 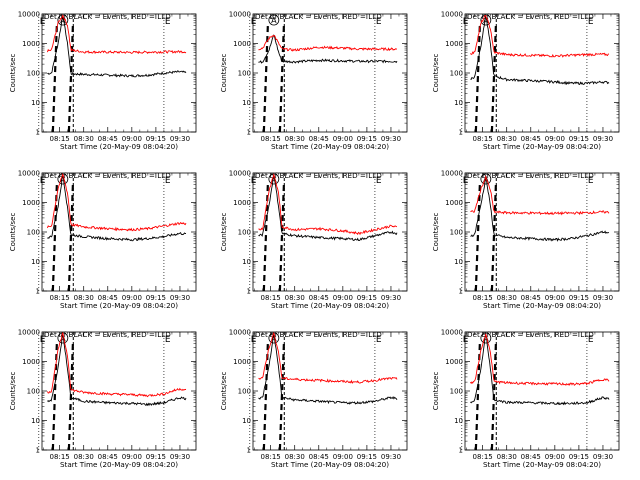 What do you see at coordinates (274, 20) in the screenshot?
I see `marker-circle` at bounding box center [274, 20].